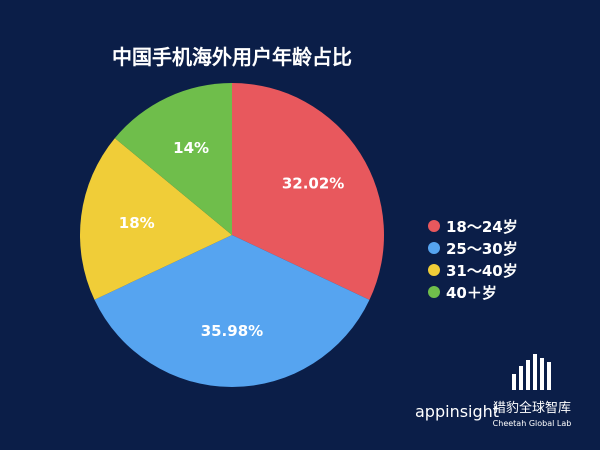 The height and width of the screenshot is (450, 600). I want to click on legend-label: 40＋岁, so click(471, 293).